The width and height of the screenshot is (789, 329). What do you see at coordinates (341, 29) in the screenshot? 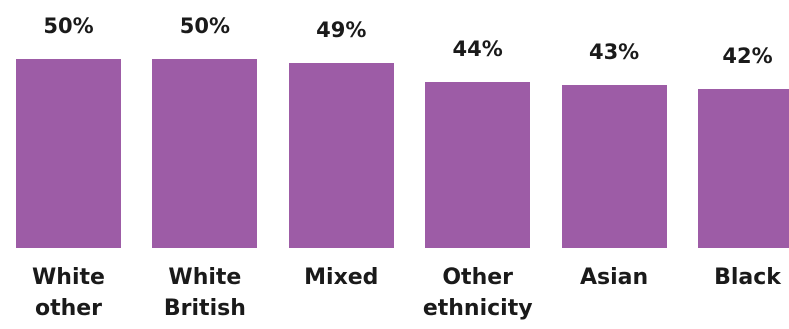
I see `value-label: 49%` at bounding box center [341, 29].